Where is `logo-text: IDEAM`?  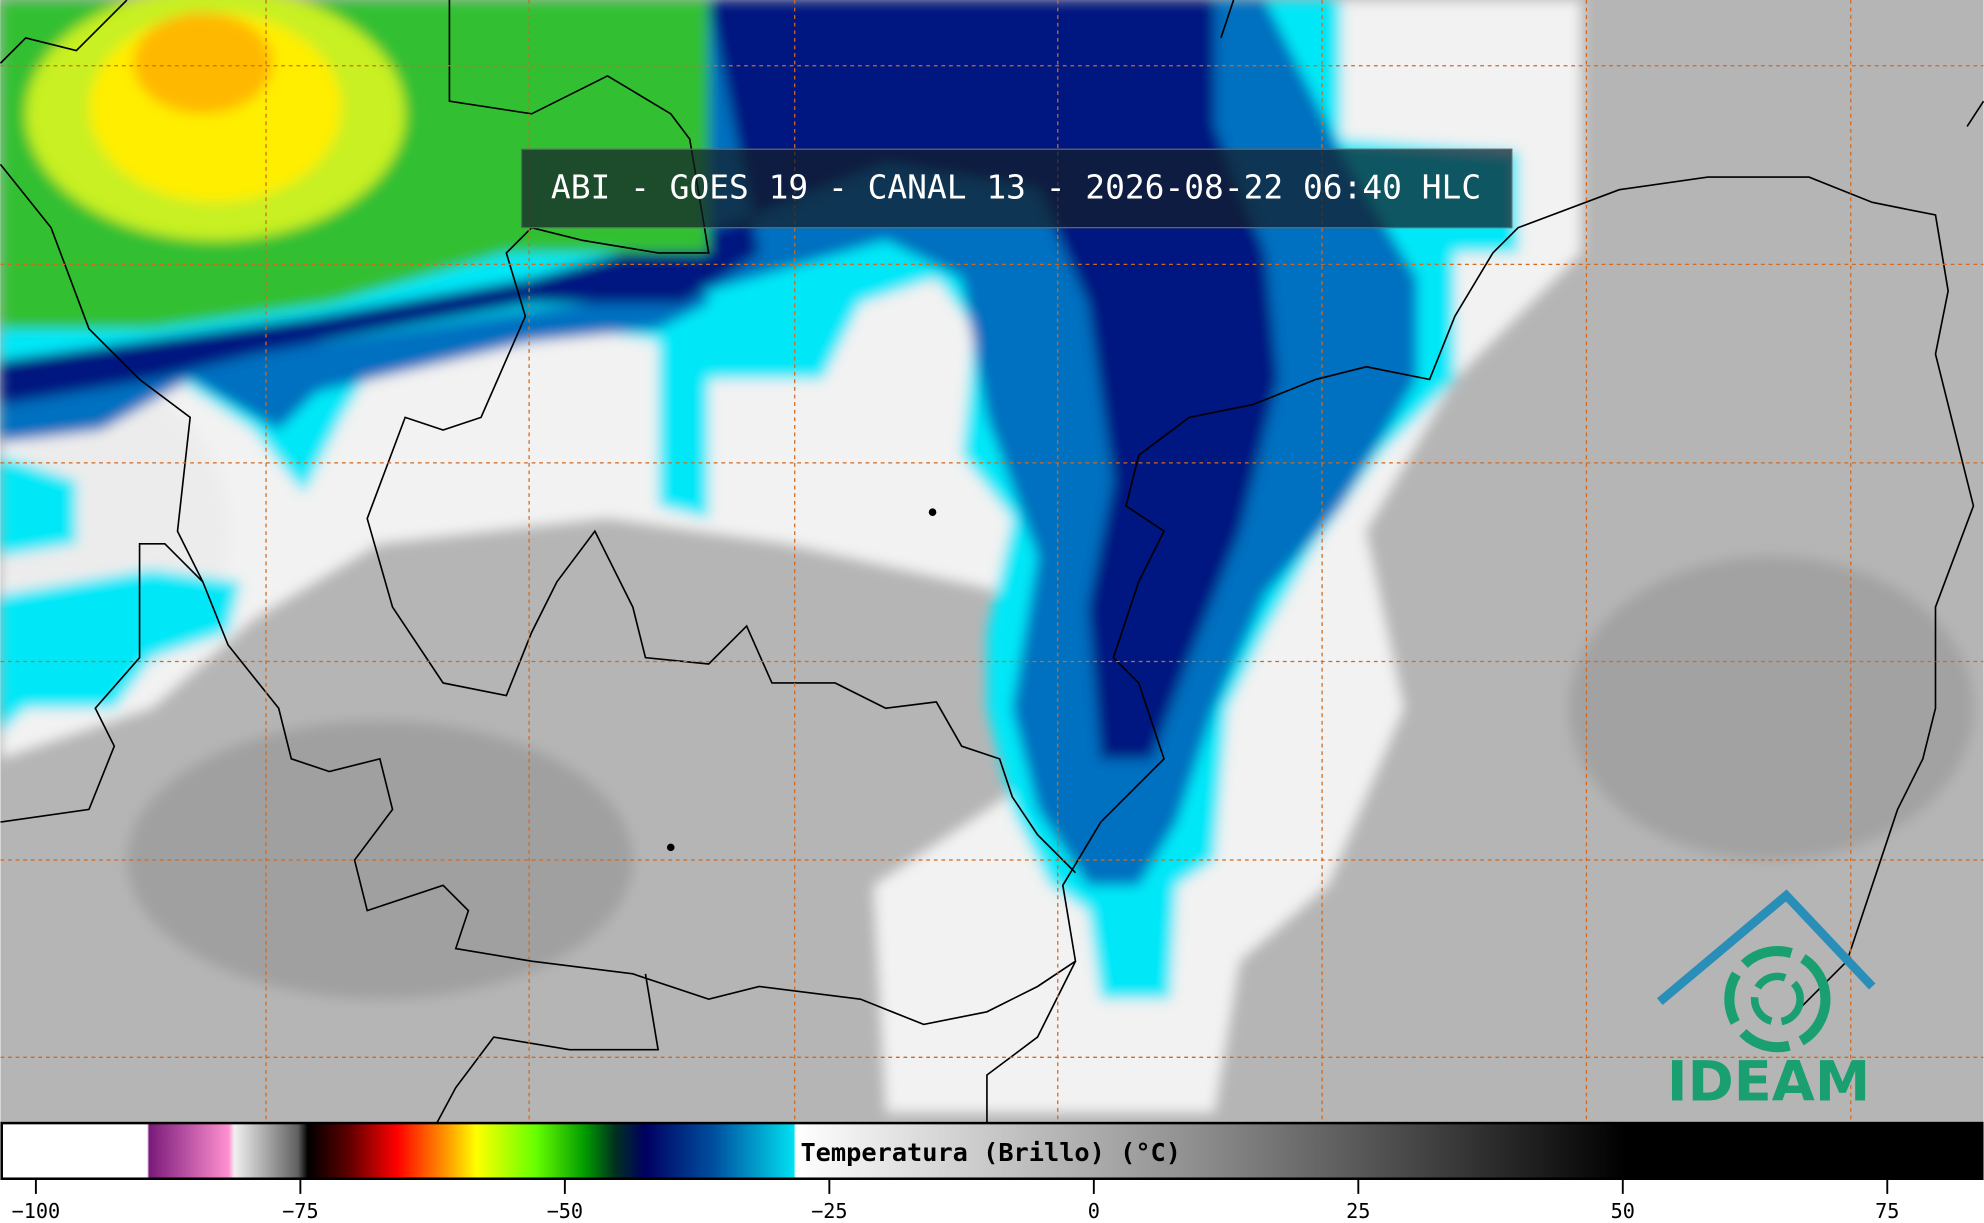
logo-text: IDEAM is located at coordinates (1768, 1081).